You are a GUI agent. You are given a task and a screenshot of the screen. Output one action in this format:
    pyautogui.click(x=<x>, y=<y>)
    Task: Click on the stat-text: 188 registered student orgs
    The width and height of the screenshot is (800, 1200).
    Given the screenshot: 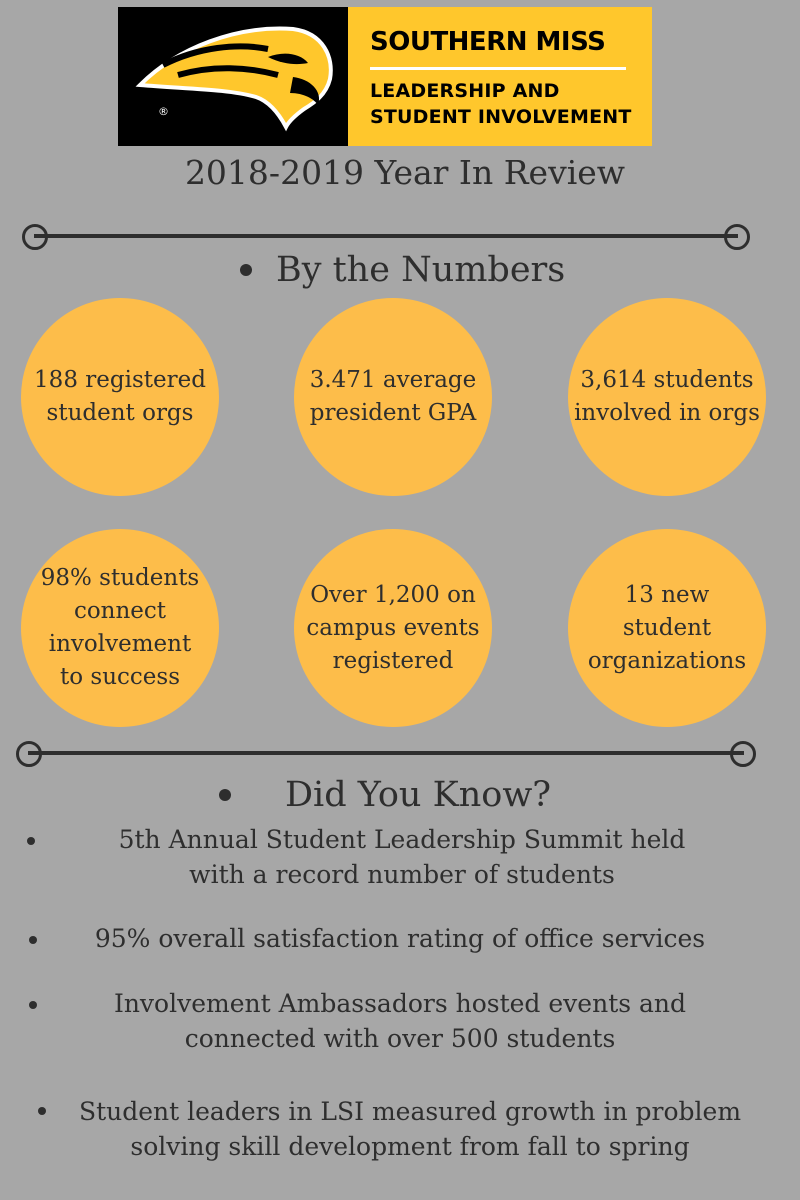 What is the action you would take?
    pyautogui.click(x=120, y=396)
    